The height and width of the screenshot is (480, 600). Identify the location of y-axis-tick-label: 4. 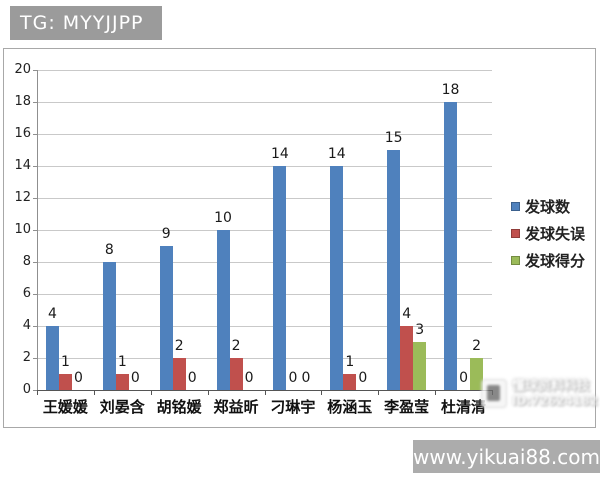
(26, 325).